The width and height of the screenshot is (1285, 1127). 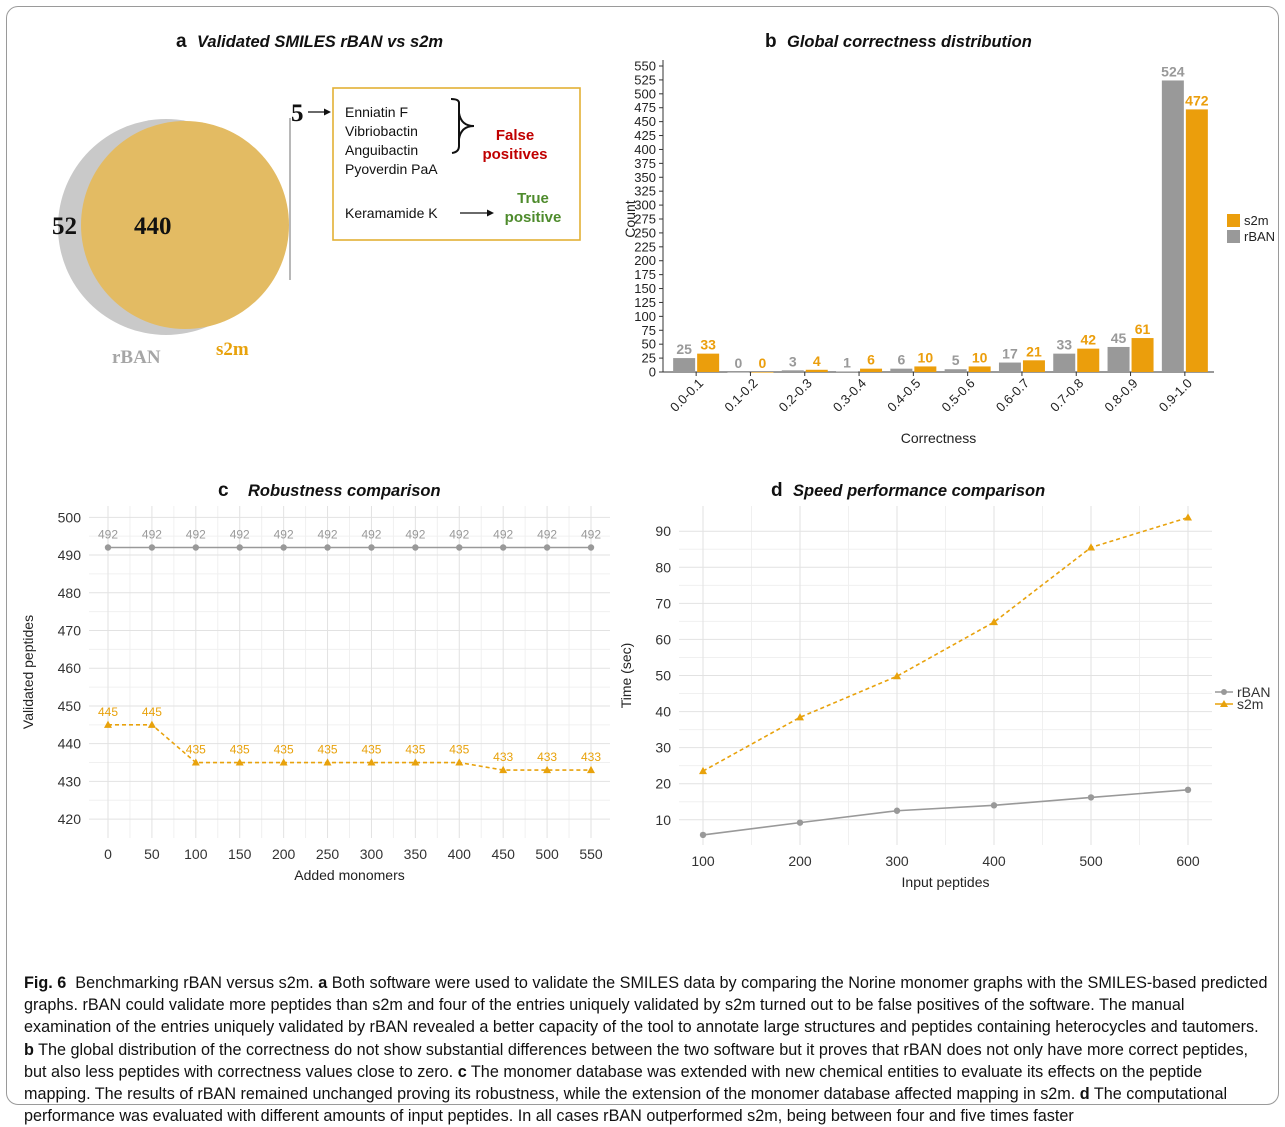 I want to click on caption-d-letter: d, so click(x=1084, y=1094).